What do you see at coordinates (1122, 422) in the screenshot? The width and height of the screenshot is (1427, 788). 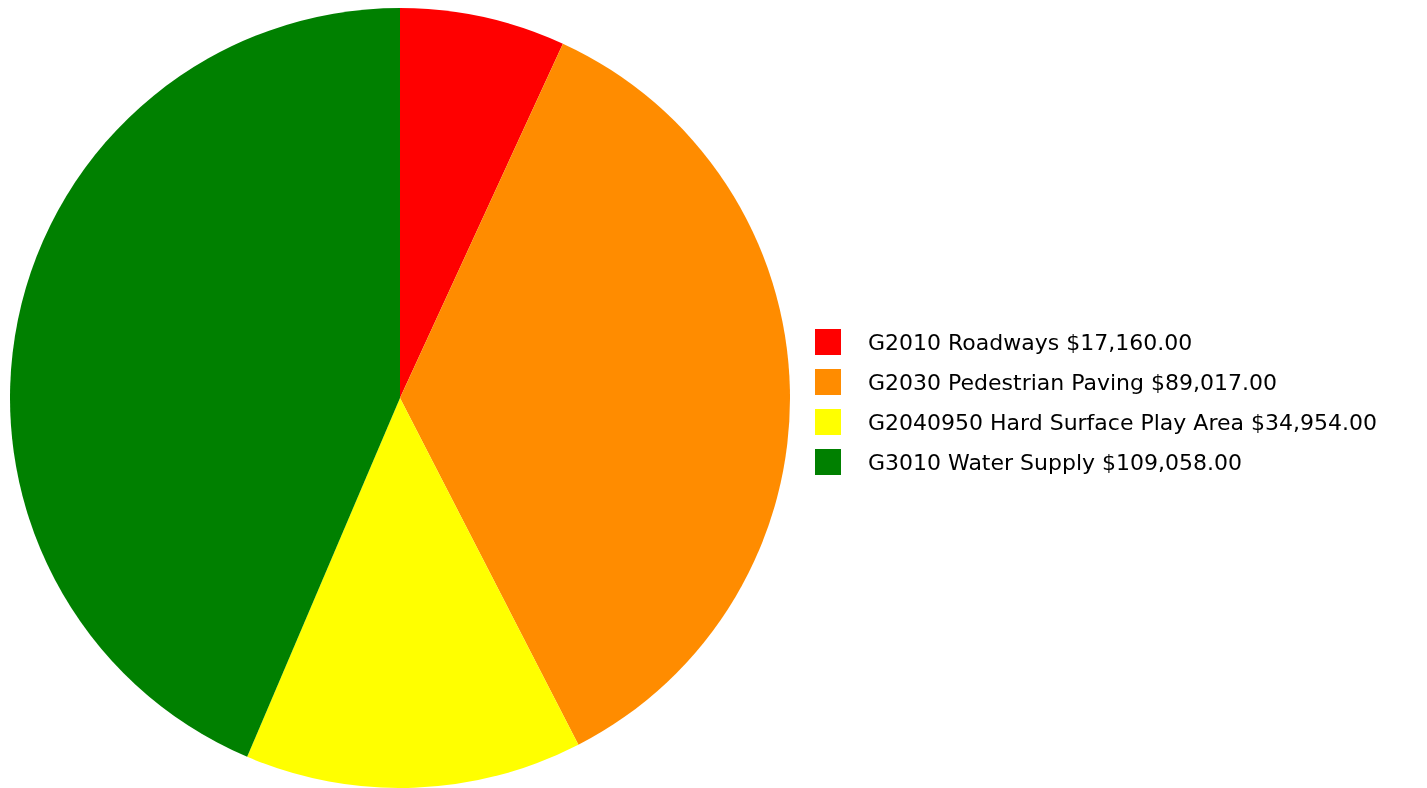 I see `legend-label: G2040950 Hard Surface Play Area $34,954.00` at bounding box center [1122, 422].